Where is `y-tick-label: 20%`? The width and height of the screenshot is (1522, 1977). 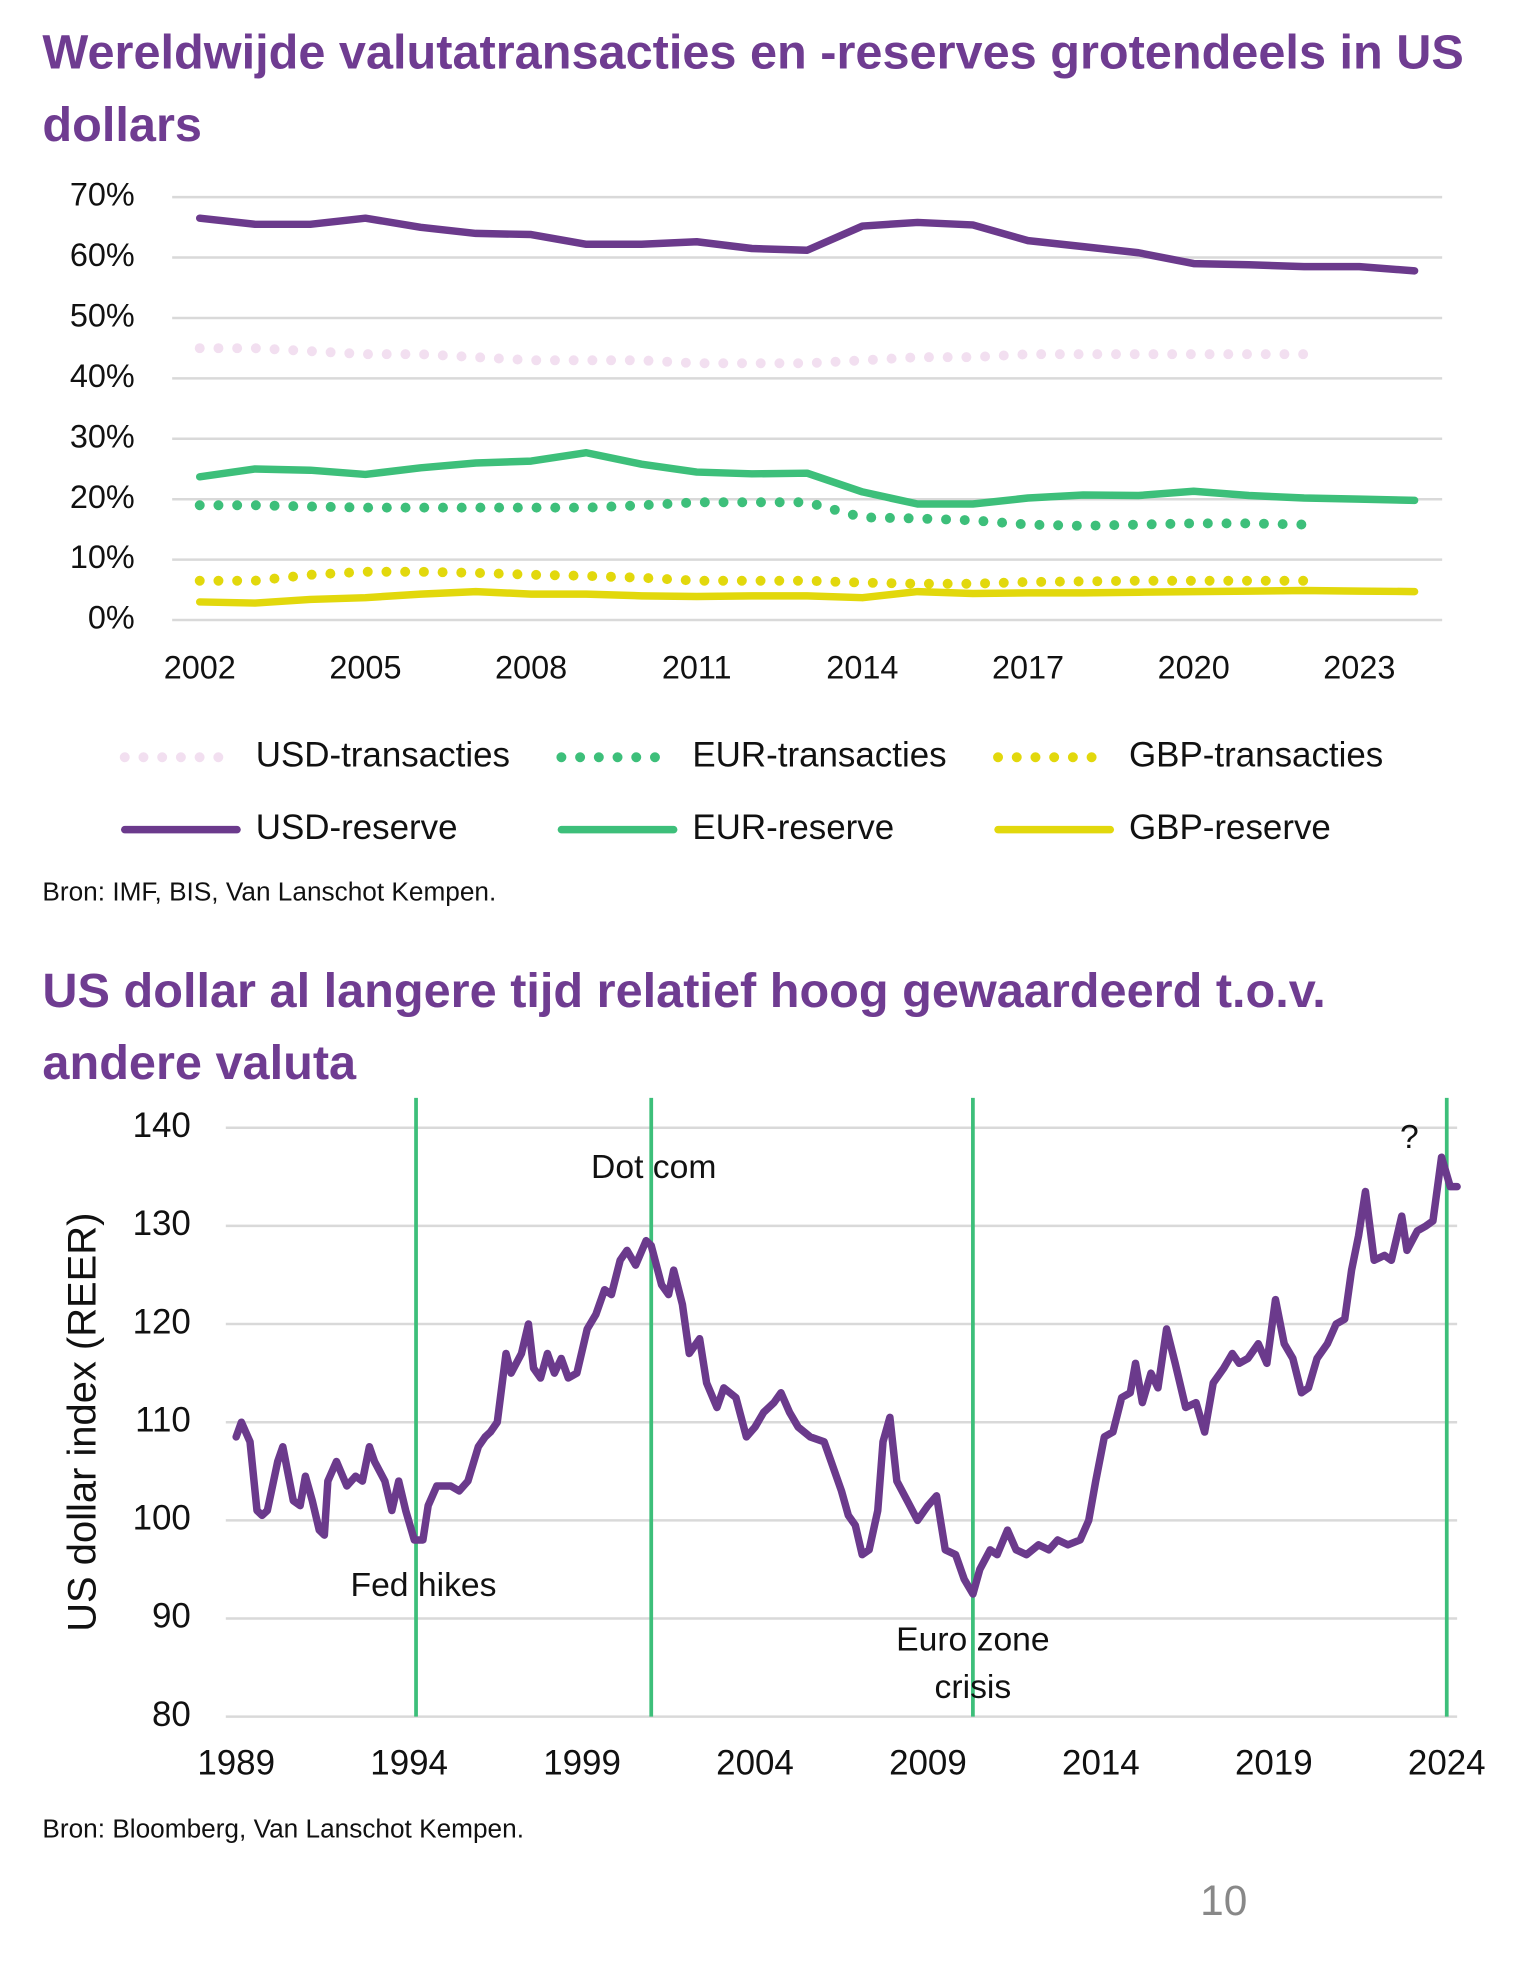
y-tick-label: 20% is located at coordinates (102, 497).